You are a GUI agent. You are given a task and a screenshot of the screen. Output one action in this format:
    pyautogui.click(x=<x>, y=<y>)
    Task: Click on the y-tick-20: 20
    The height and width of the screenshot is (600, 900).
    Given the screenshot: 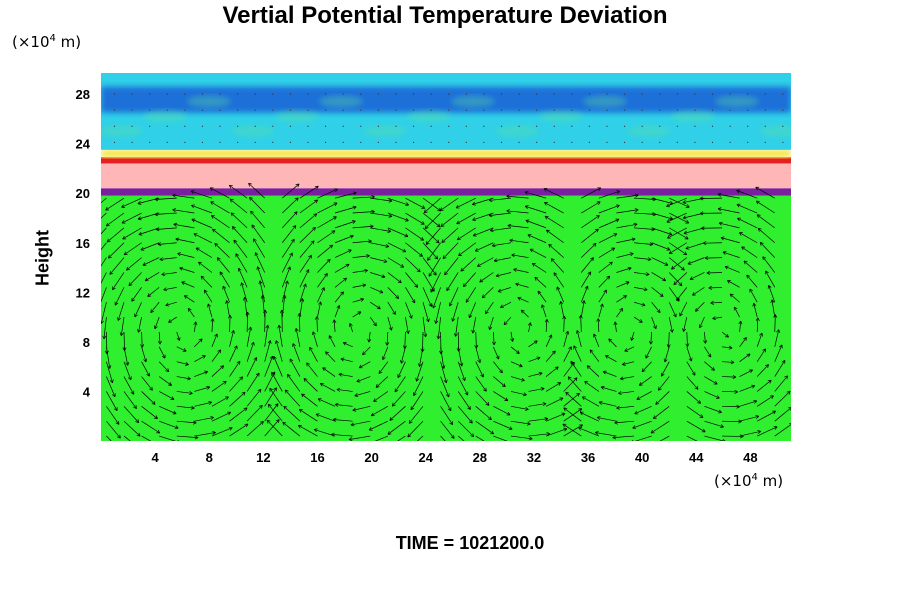 What is the action you would take?
    pyautogui.click(x=83, y=193)
    